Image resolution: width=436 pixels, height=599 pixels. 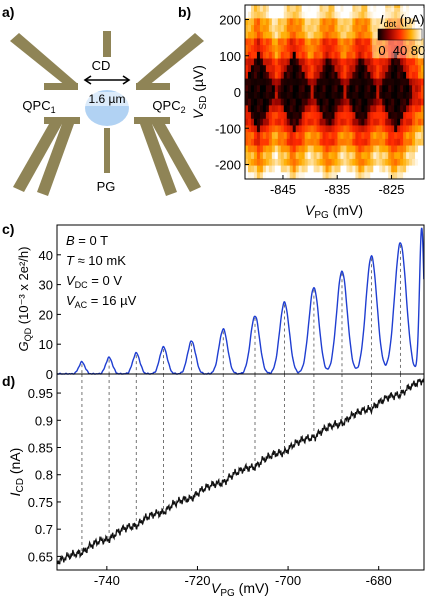 What do you see at coordinates (87, 240) in the screenshot?
I see `annotation-b-field: B = 0 T` at bounding box center [87, 240].